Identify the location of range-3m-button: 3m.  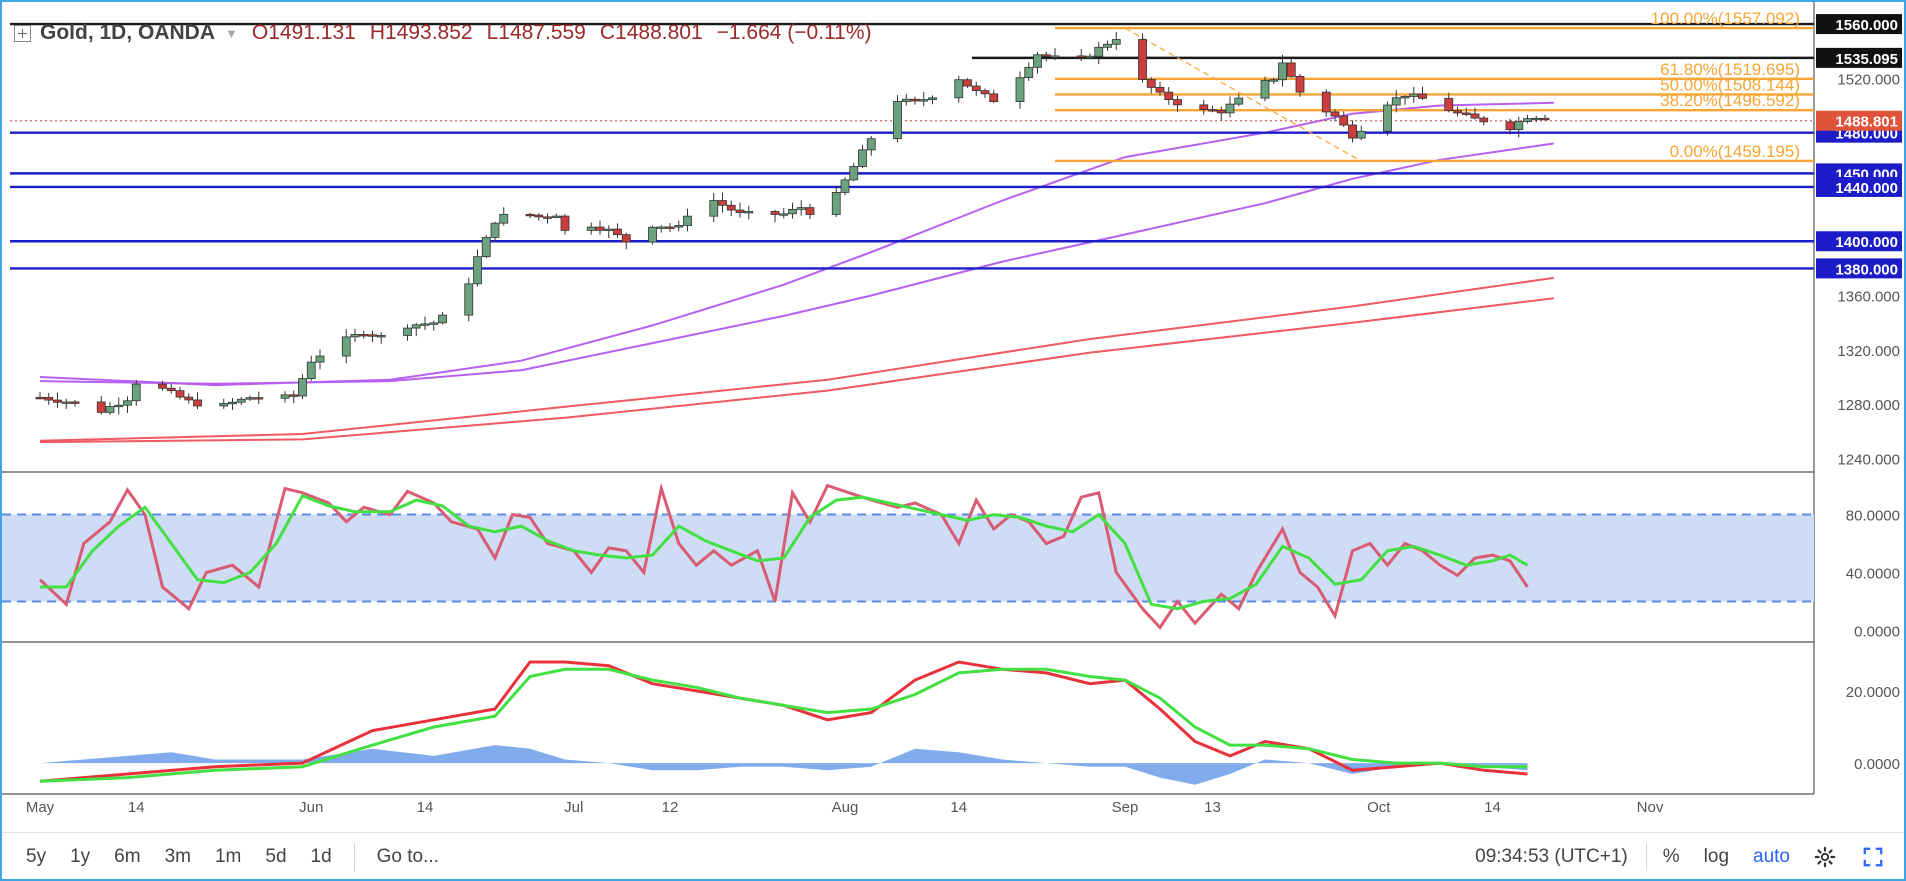
(177, 856).